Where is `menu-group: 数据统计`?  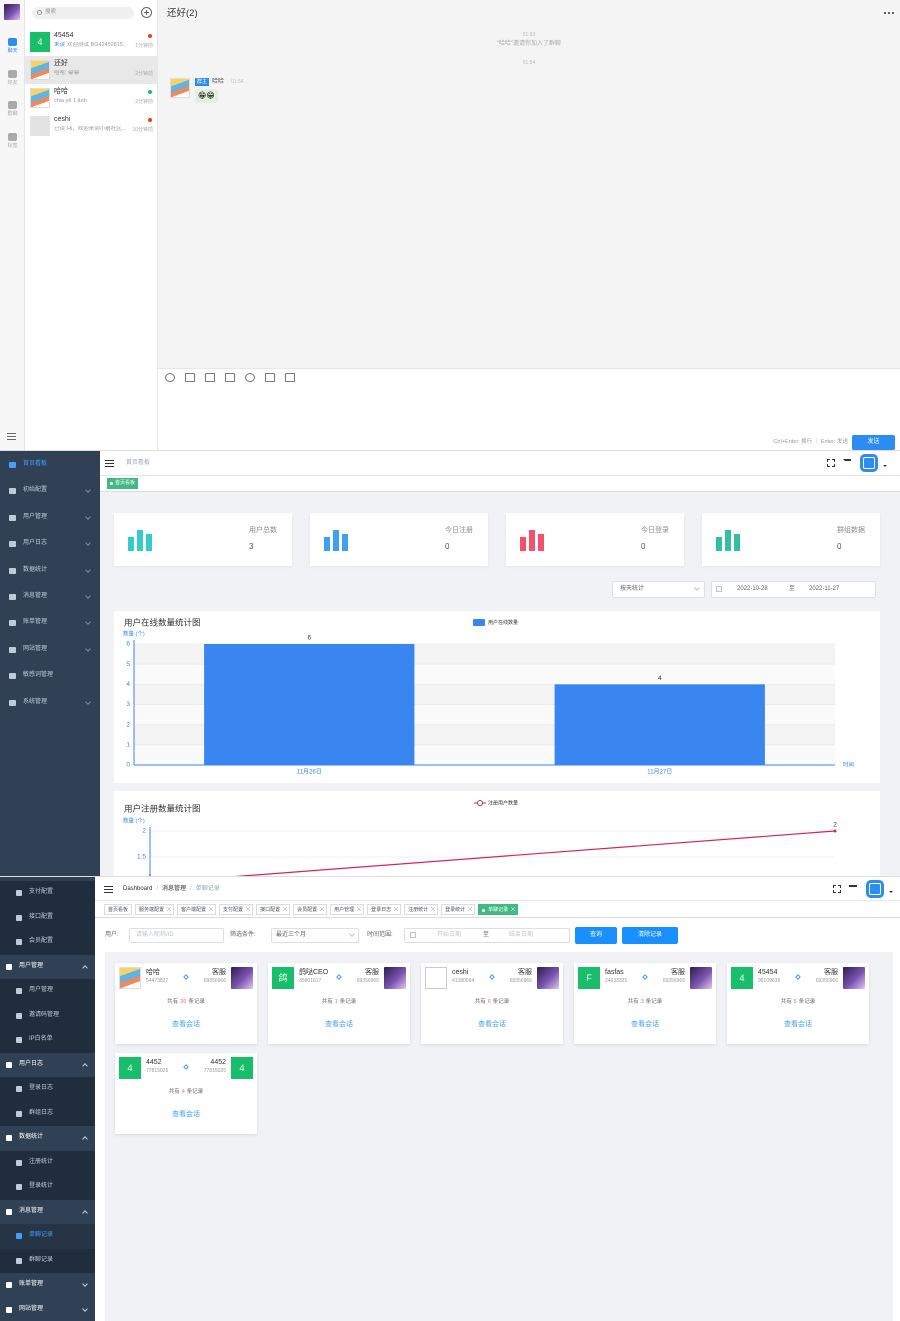 menu-group: 数据统计 is located at coordinates (31, 1137).